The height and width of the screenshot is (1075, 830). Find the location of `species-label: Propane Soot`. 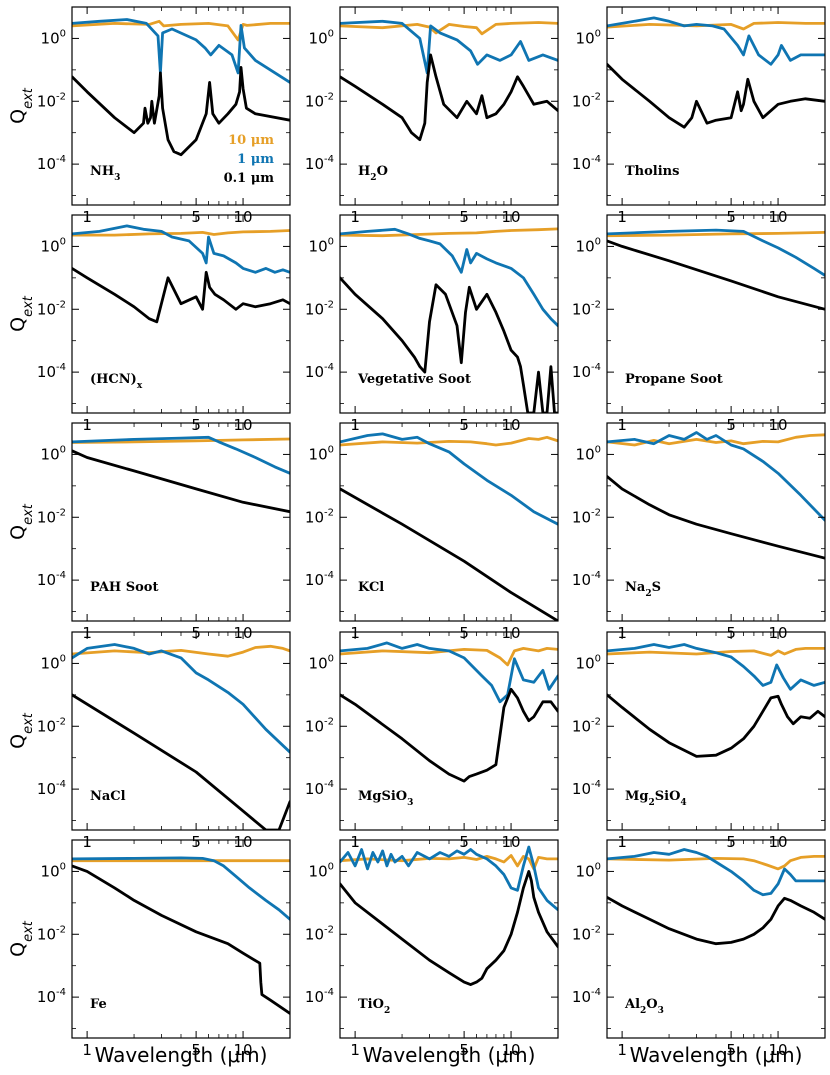

species-label: Propane Soot is located at coordinates (674, 379).